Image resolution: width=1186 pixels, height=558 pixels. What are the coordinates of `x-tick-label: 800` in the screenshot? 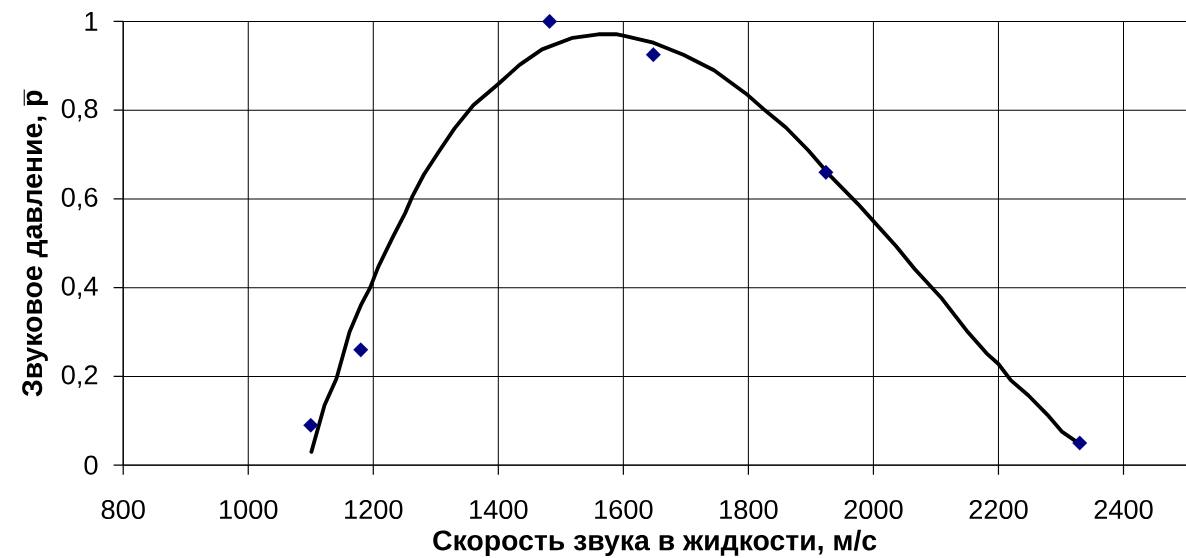 It's located at (123, 509).